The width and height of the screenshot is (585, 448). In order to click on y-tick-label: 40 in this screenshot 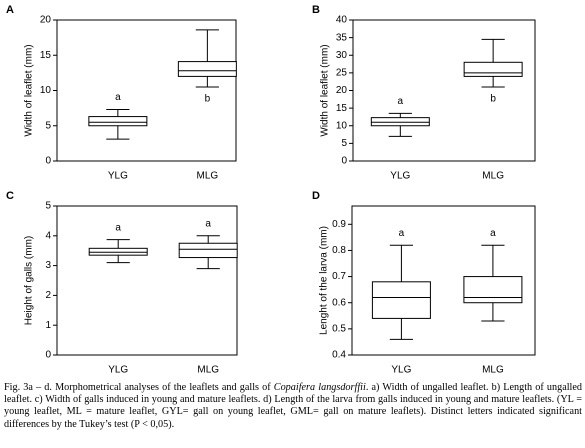, I will do `click(342, 20)`.